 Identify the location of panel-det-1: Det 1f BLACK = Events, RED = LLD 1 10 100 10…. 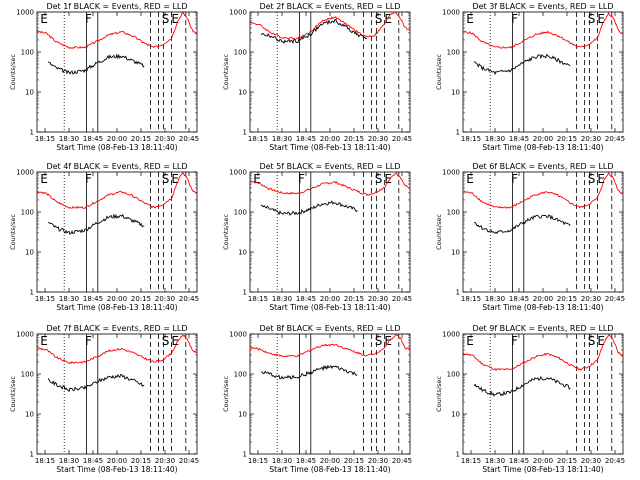
(104, 77).